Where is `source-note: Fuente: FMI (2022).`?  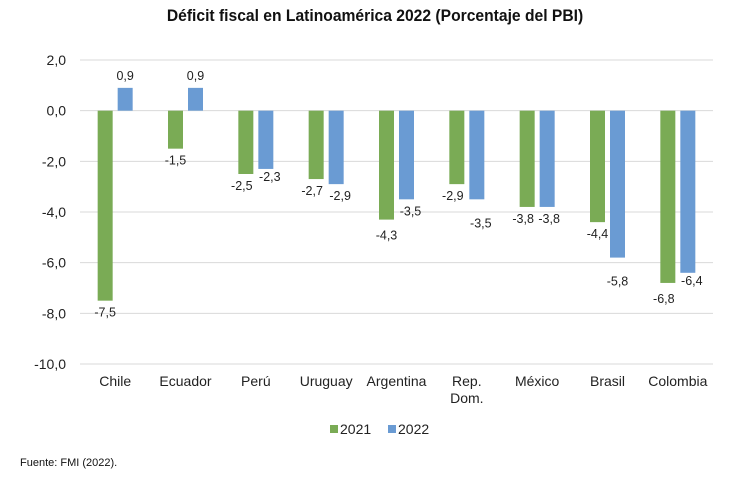 source-note: Fuente: FMI (2022). is located at coordinates (69, 463).